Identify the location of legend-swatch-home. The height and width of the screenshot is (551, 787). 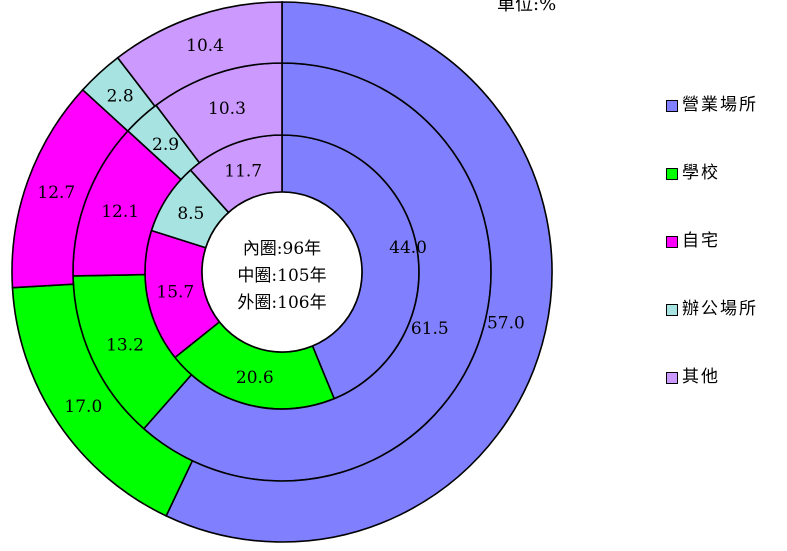
(672, 242).